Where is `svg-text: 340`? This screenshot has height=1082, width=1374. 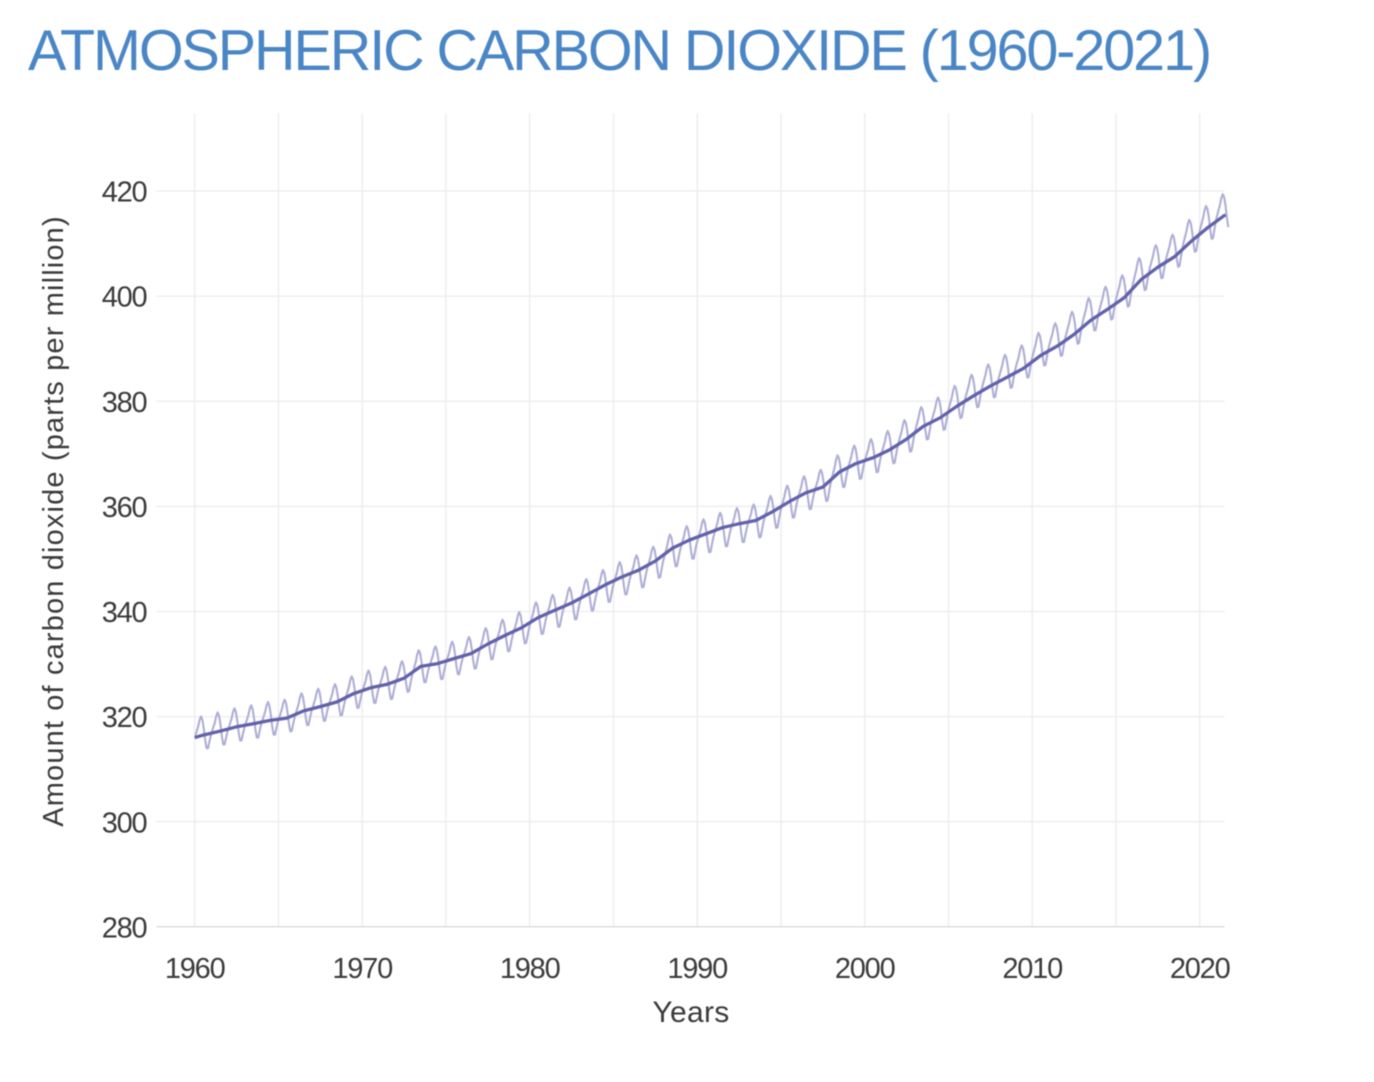
svg-text: 340 is located at coordinates (124, 613).